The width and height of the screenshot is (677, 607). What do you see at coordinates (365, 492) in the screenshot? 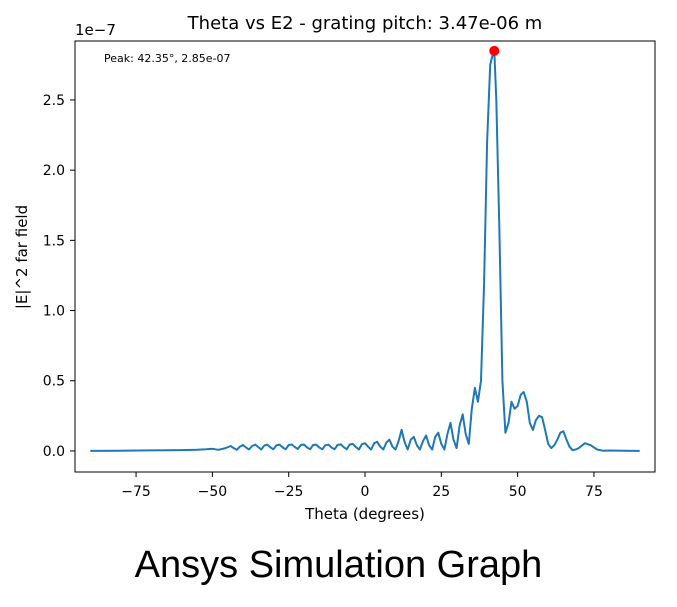
I see `x-tick-label: 0` at bounding box center [365, 492].